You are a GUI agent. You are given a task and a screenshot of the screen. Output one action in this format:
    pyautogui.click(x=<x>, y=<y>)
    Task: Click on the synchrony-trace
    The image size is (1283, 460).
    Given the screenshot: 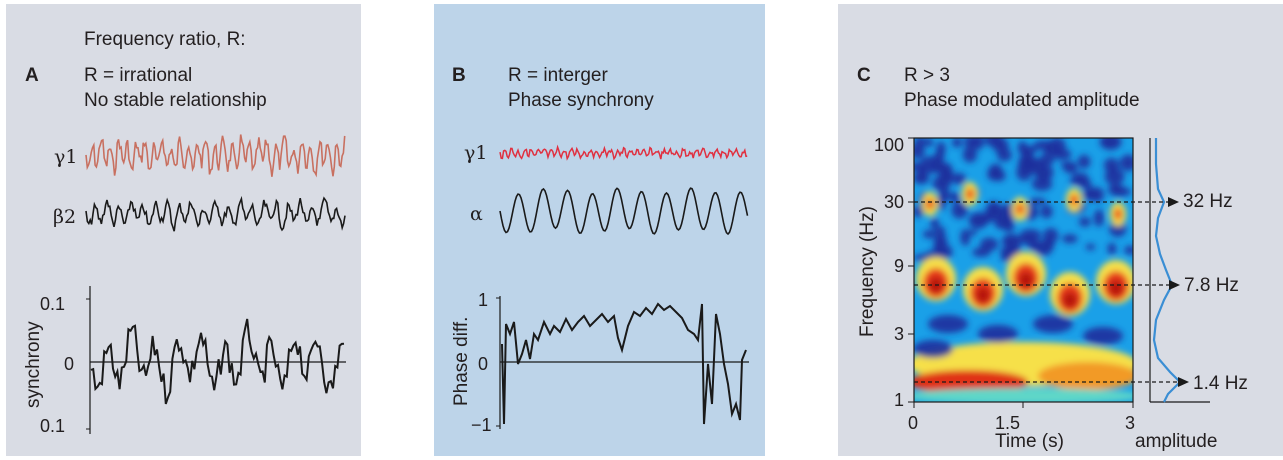 What is the action you would take?
    pyautogui.click(x=217, y=361)
    